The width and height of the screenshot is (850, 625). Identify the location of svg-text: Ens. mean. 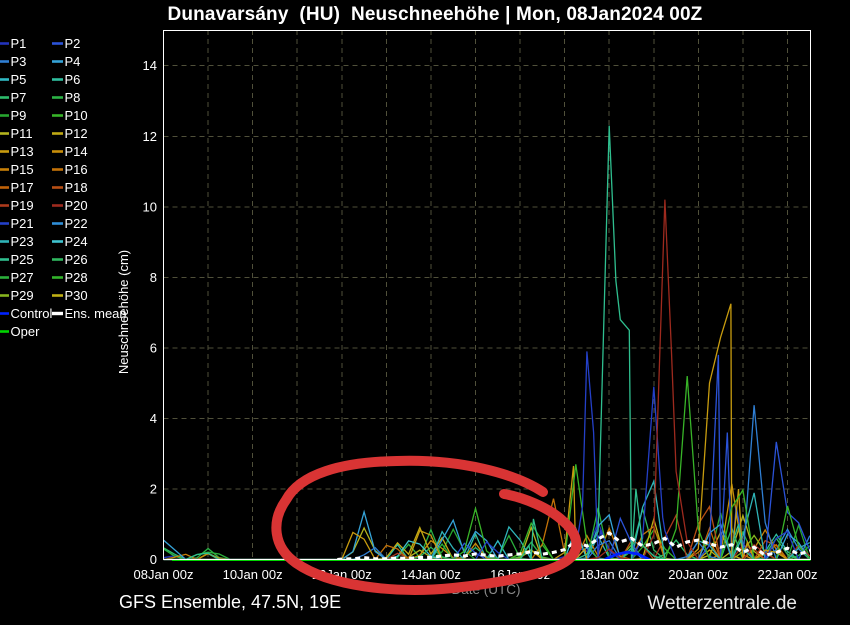
(96, 313).